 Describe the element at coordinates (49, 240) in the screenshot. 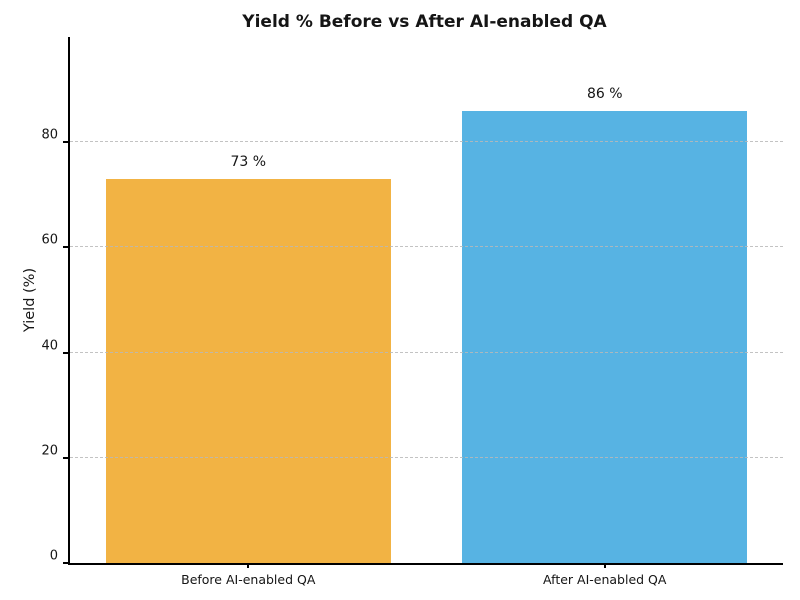

I see `y-tick-label: 60` at that location.